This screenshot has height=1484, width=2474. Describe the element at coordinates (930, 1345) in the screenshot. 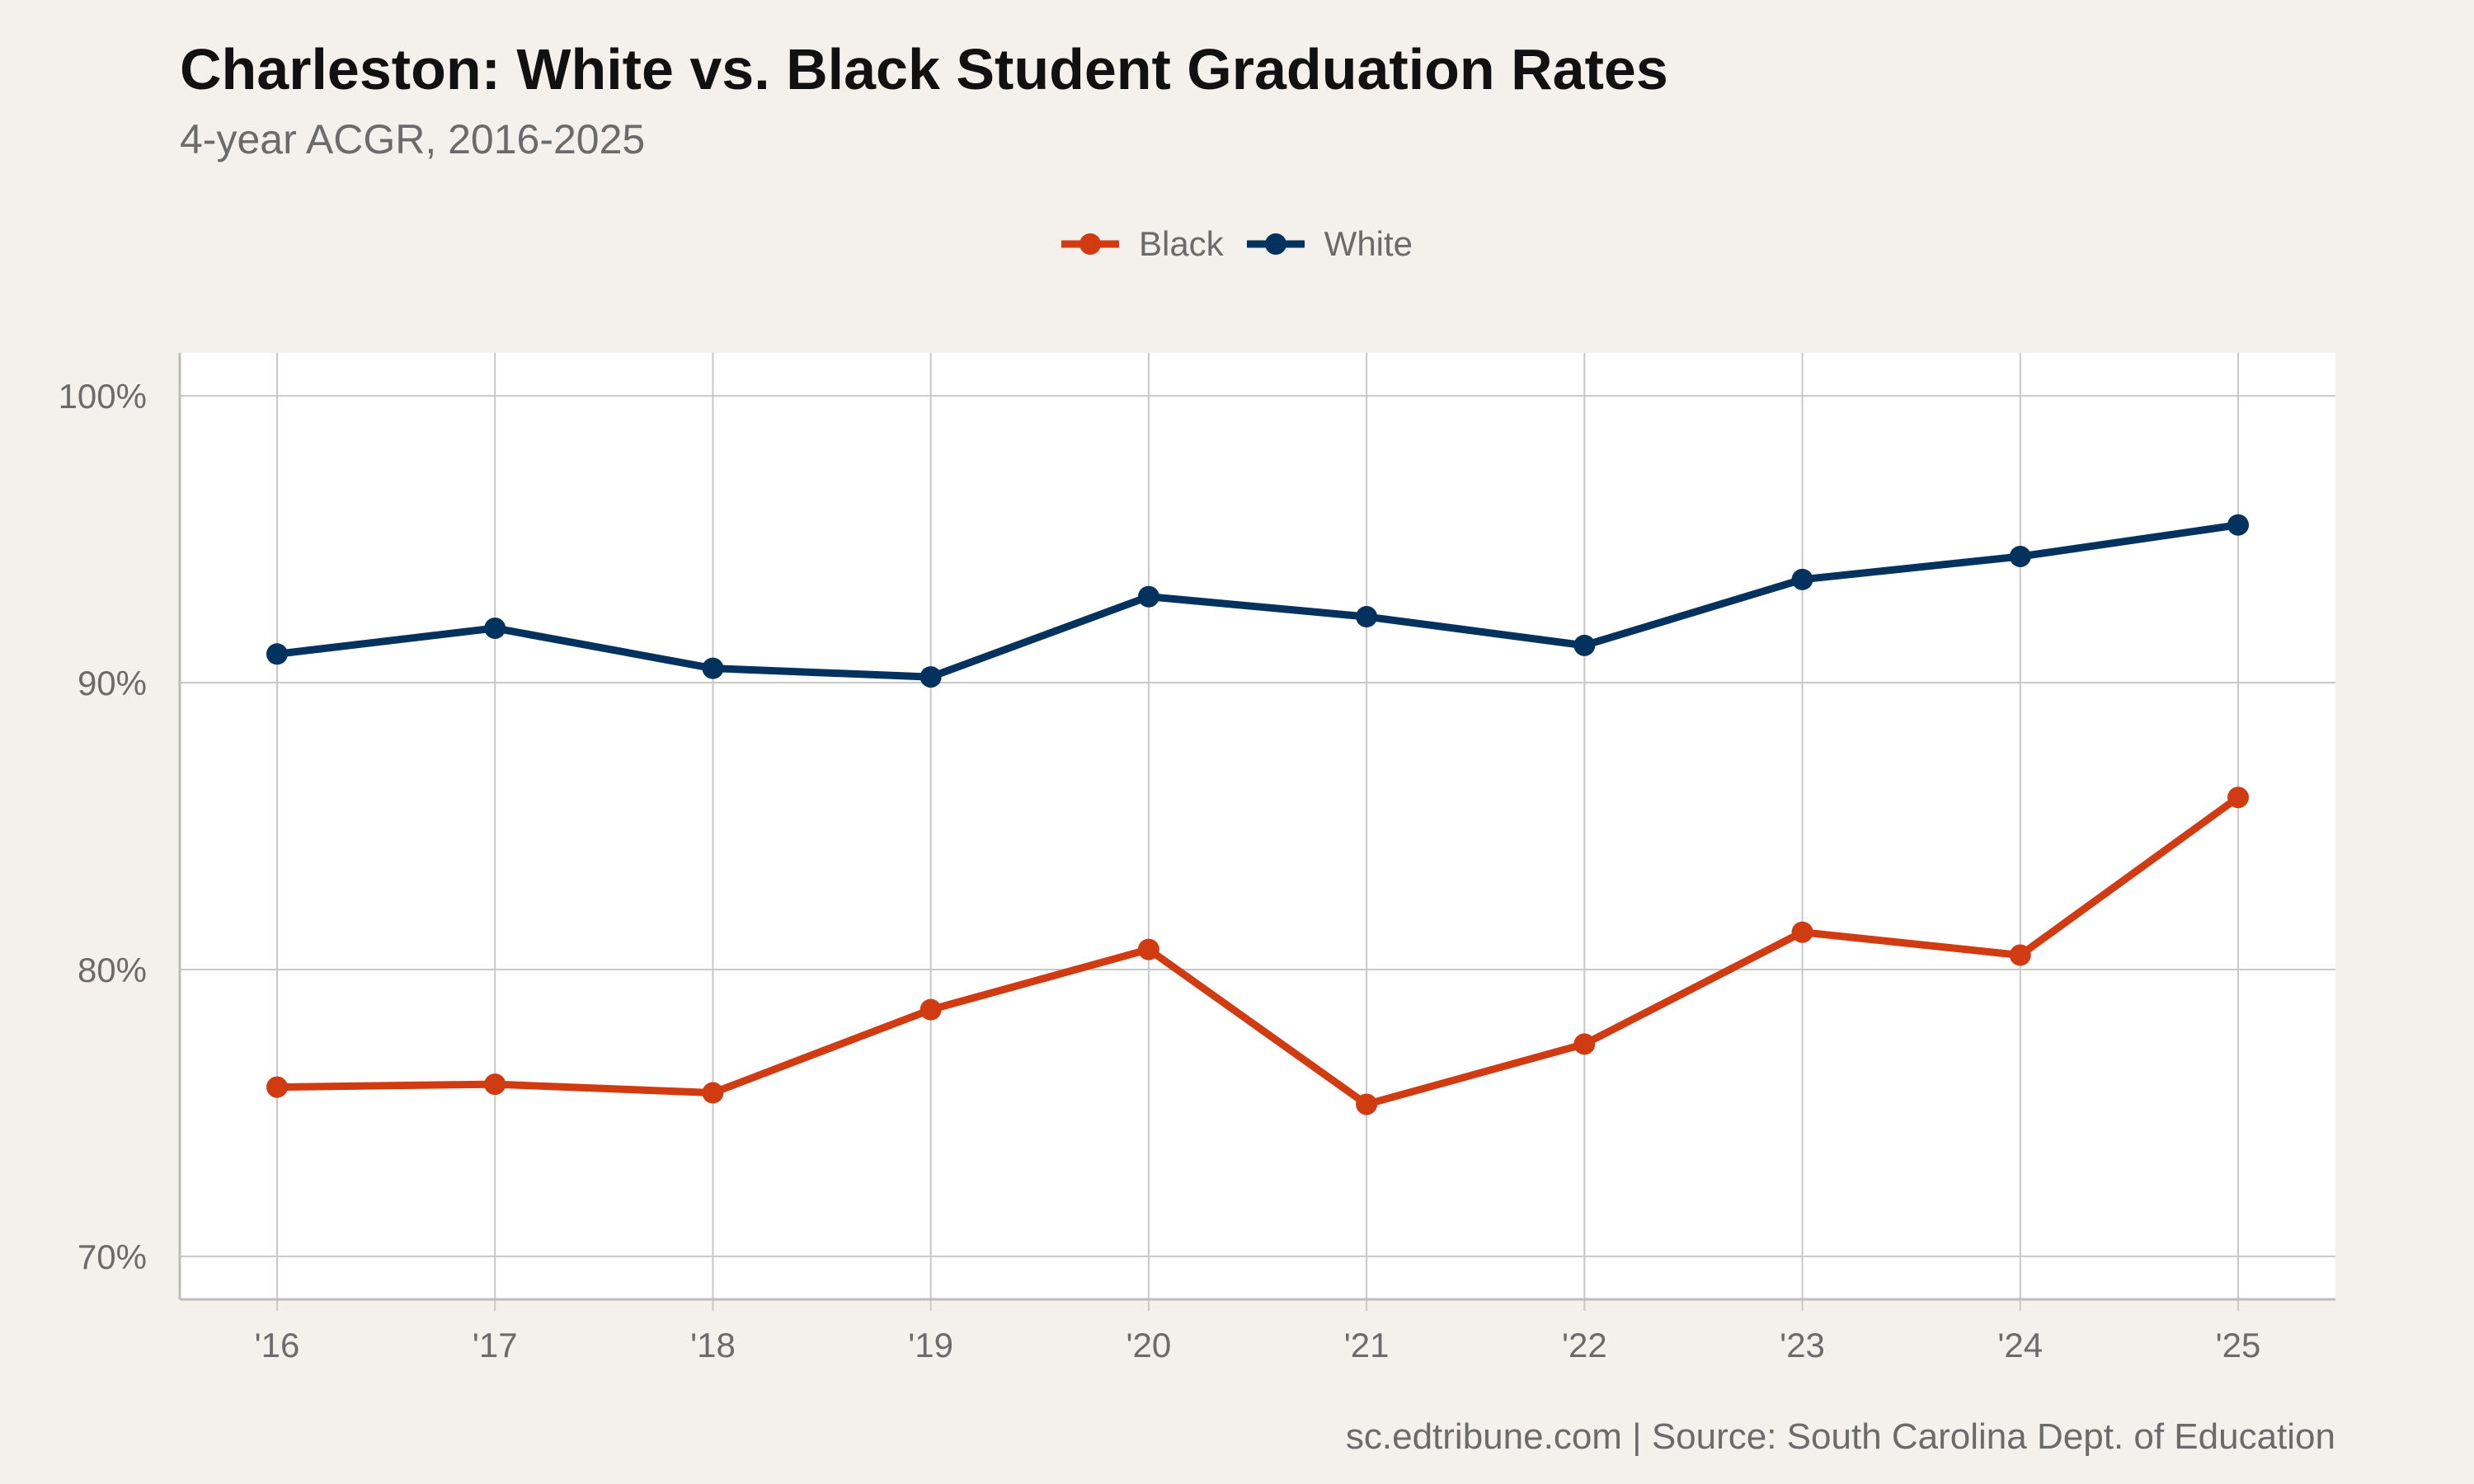

I see `x-tick-label: '19` at that location.